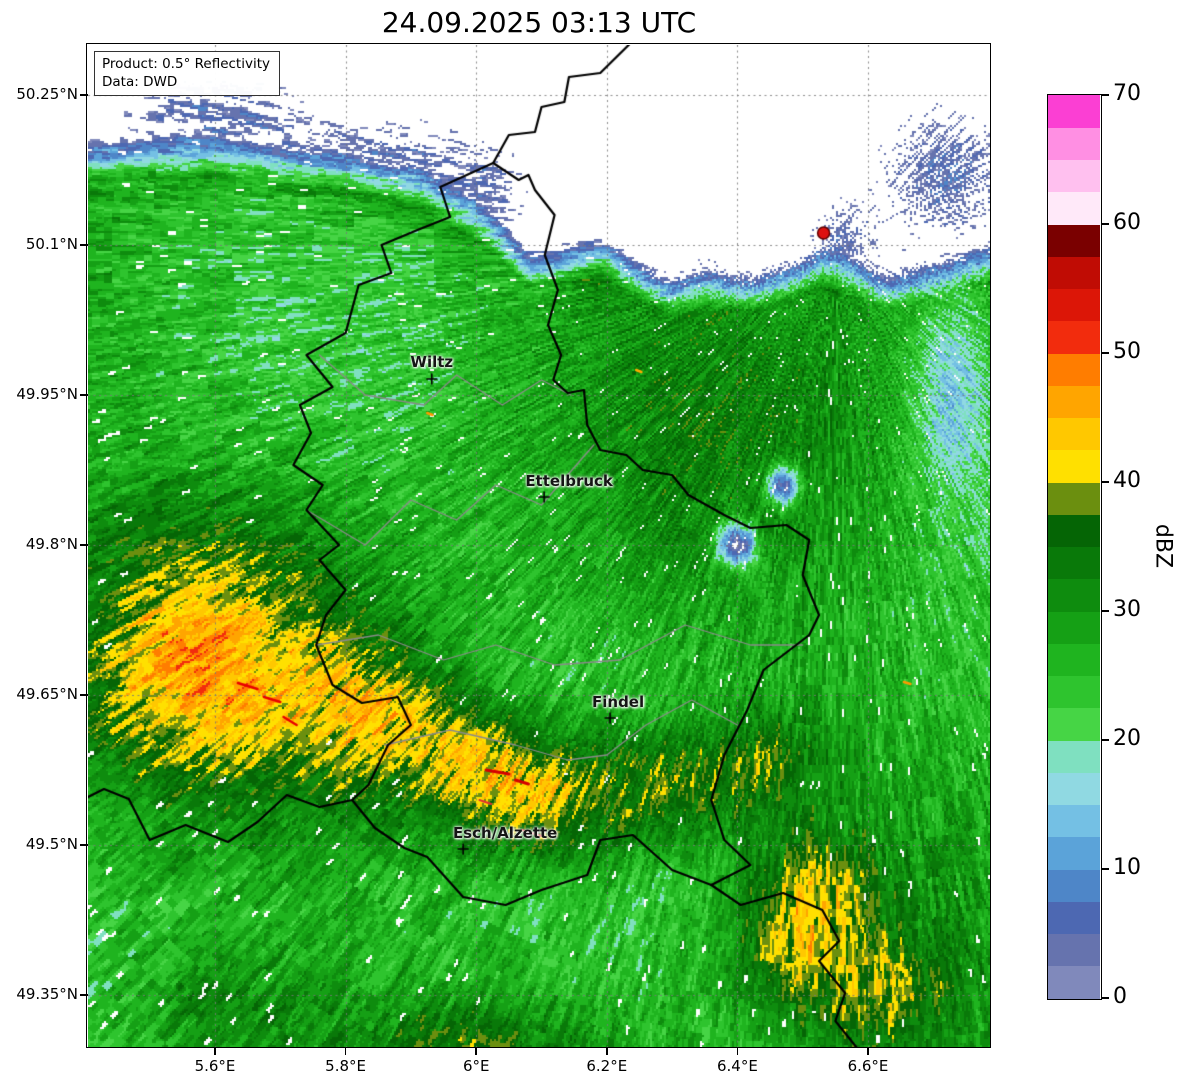  I want to click on y-tick-label: 50.25°N, so click(47, 94).